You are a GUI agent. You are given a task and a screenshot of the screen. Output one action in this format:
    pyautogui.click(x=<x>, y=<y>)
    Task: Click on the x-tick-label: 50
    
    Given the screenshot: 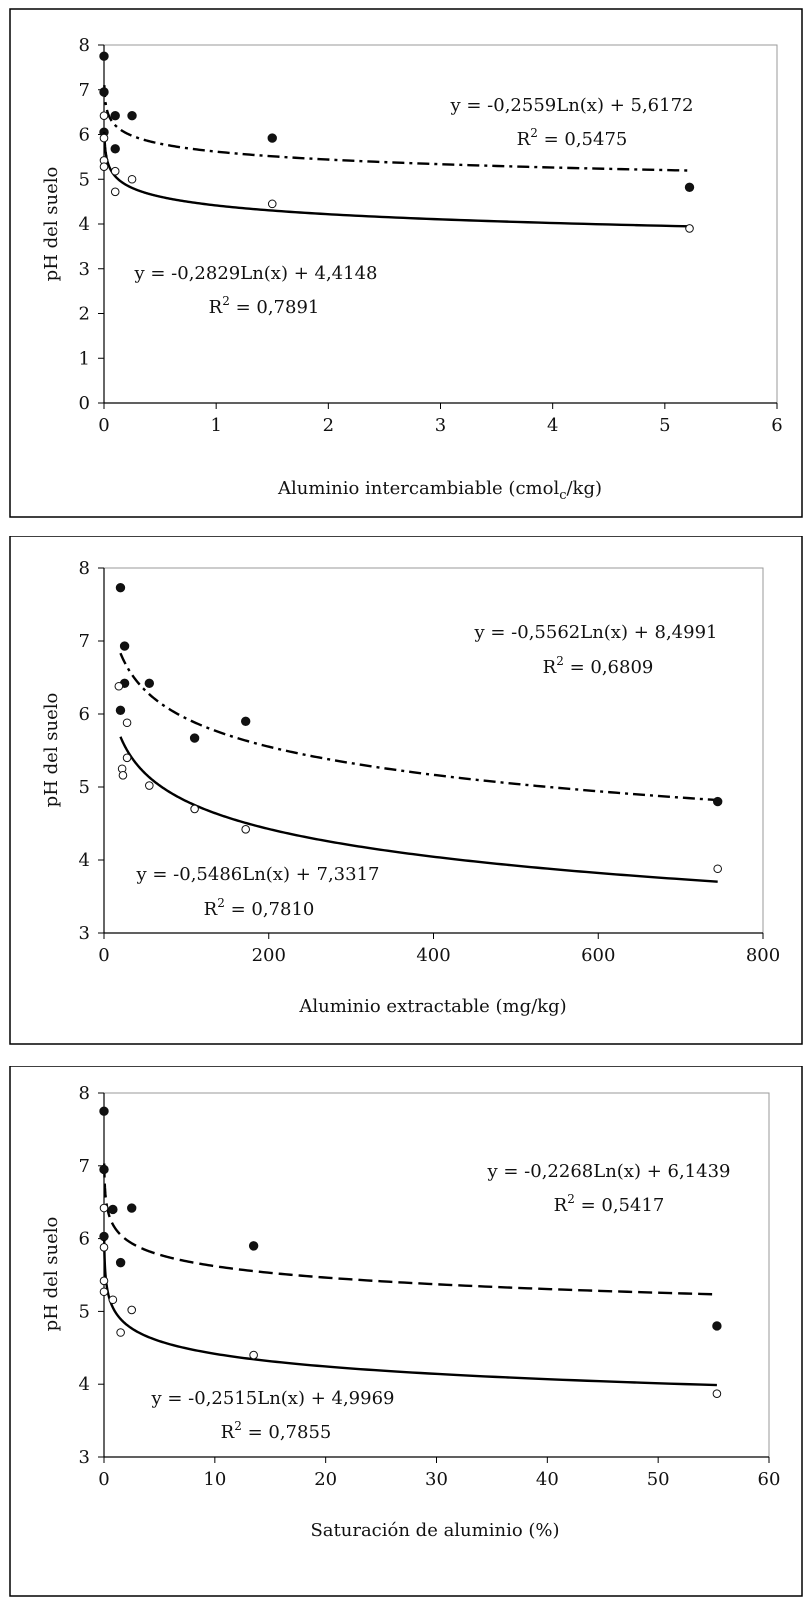 What is the action you would take?
    pyautogui.click(x=658, y=1479)
    